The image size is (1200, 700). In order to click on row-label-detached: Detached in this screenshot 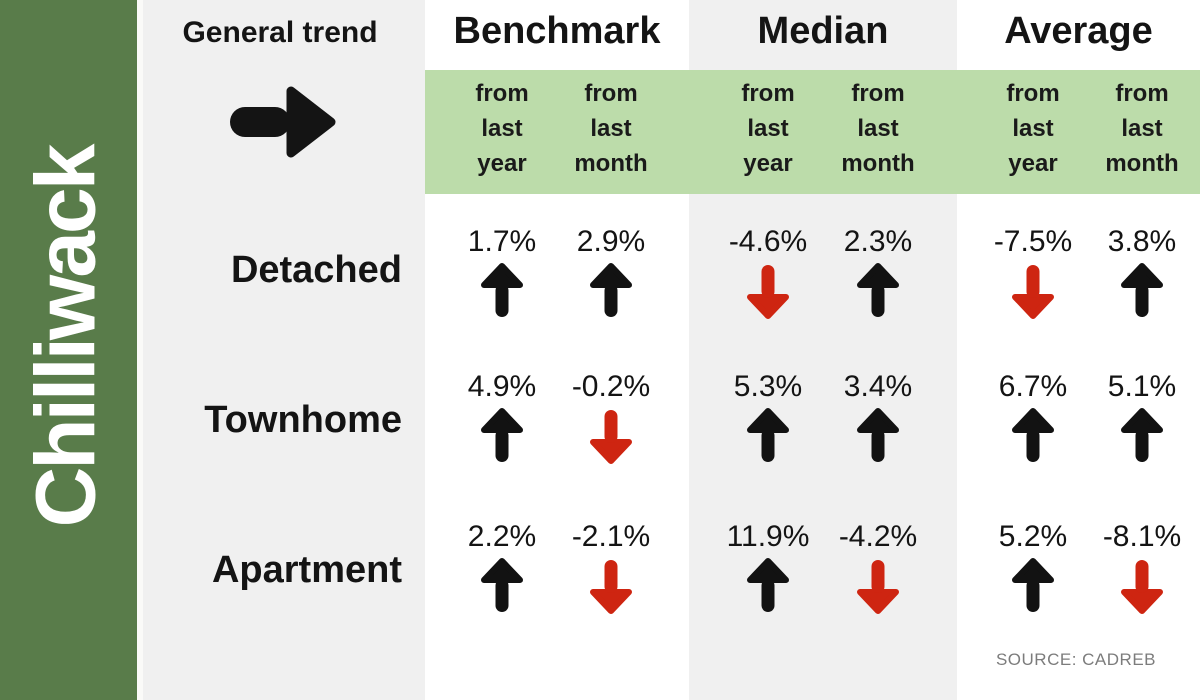, I will do `click(316, 270)`.